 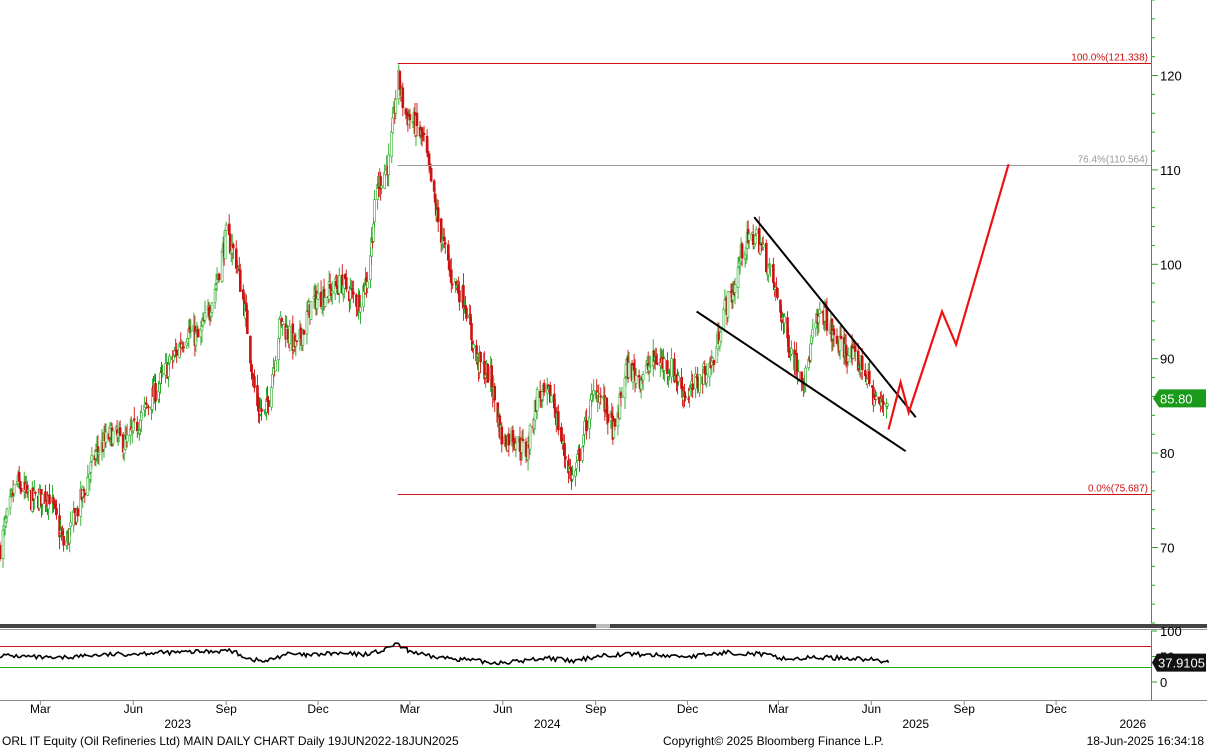 What do you see at coordinates (948, 296) in the screenshot?
I see `projection-path` at bounding box center [948, 296].